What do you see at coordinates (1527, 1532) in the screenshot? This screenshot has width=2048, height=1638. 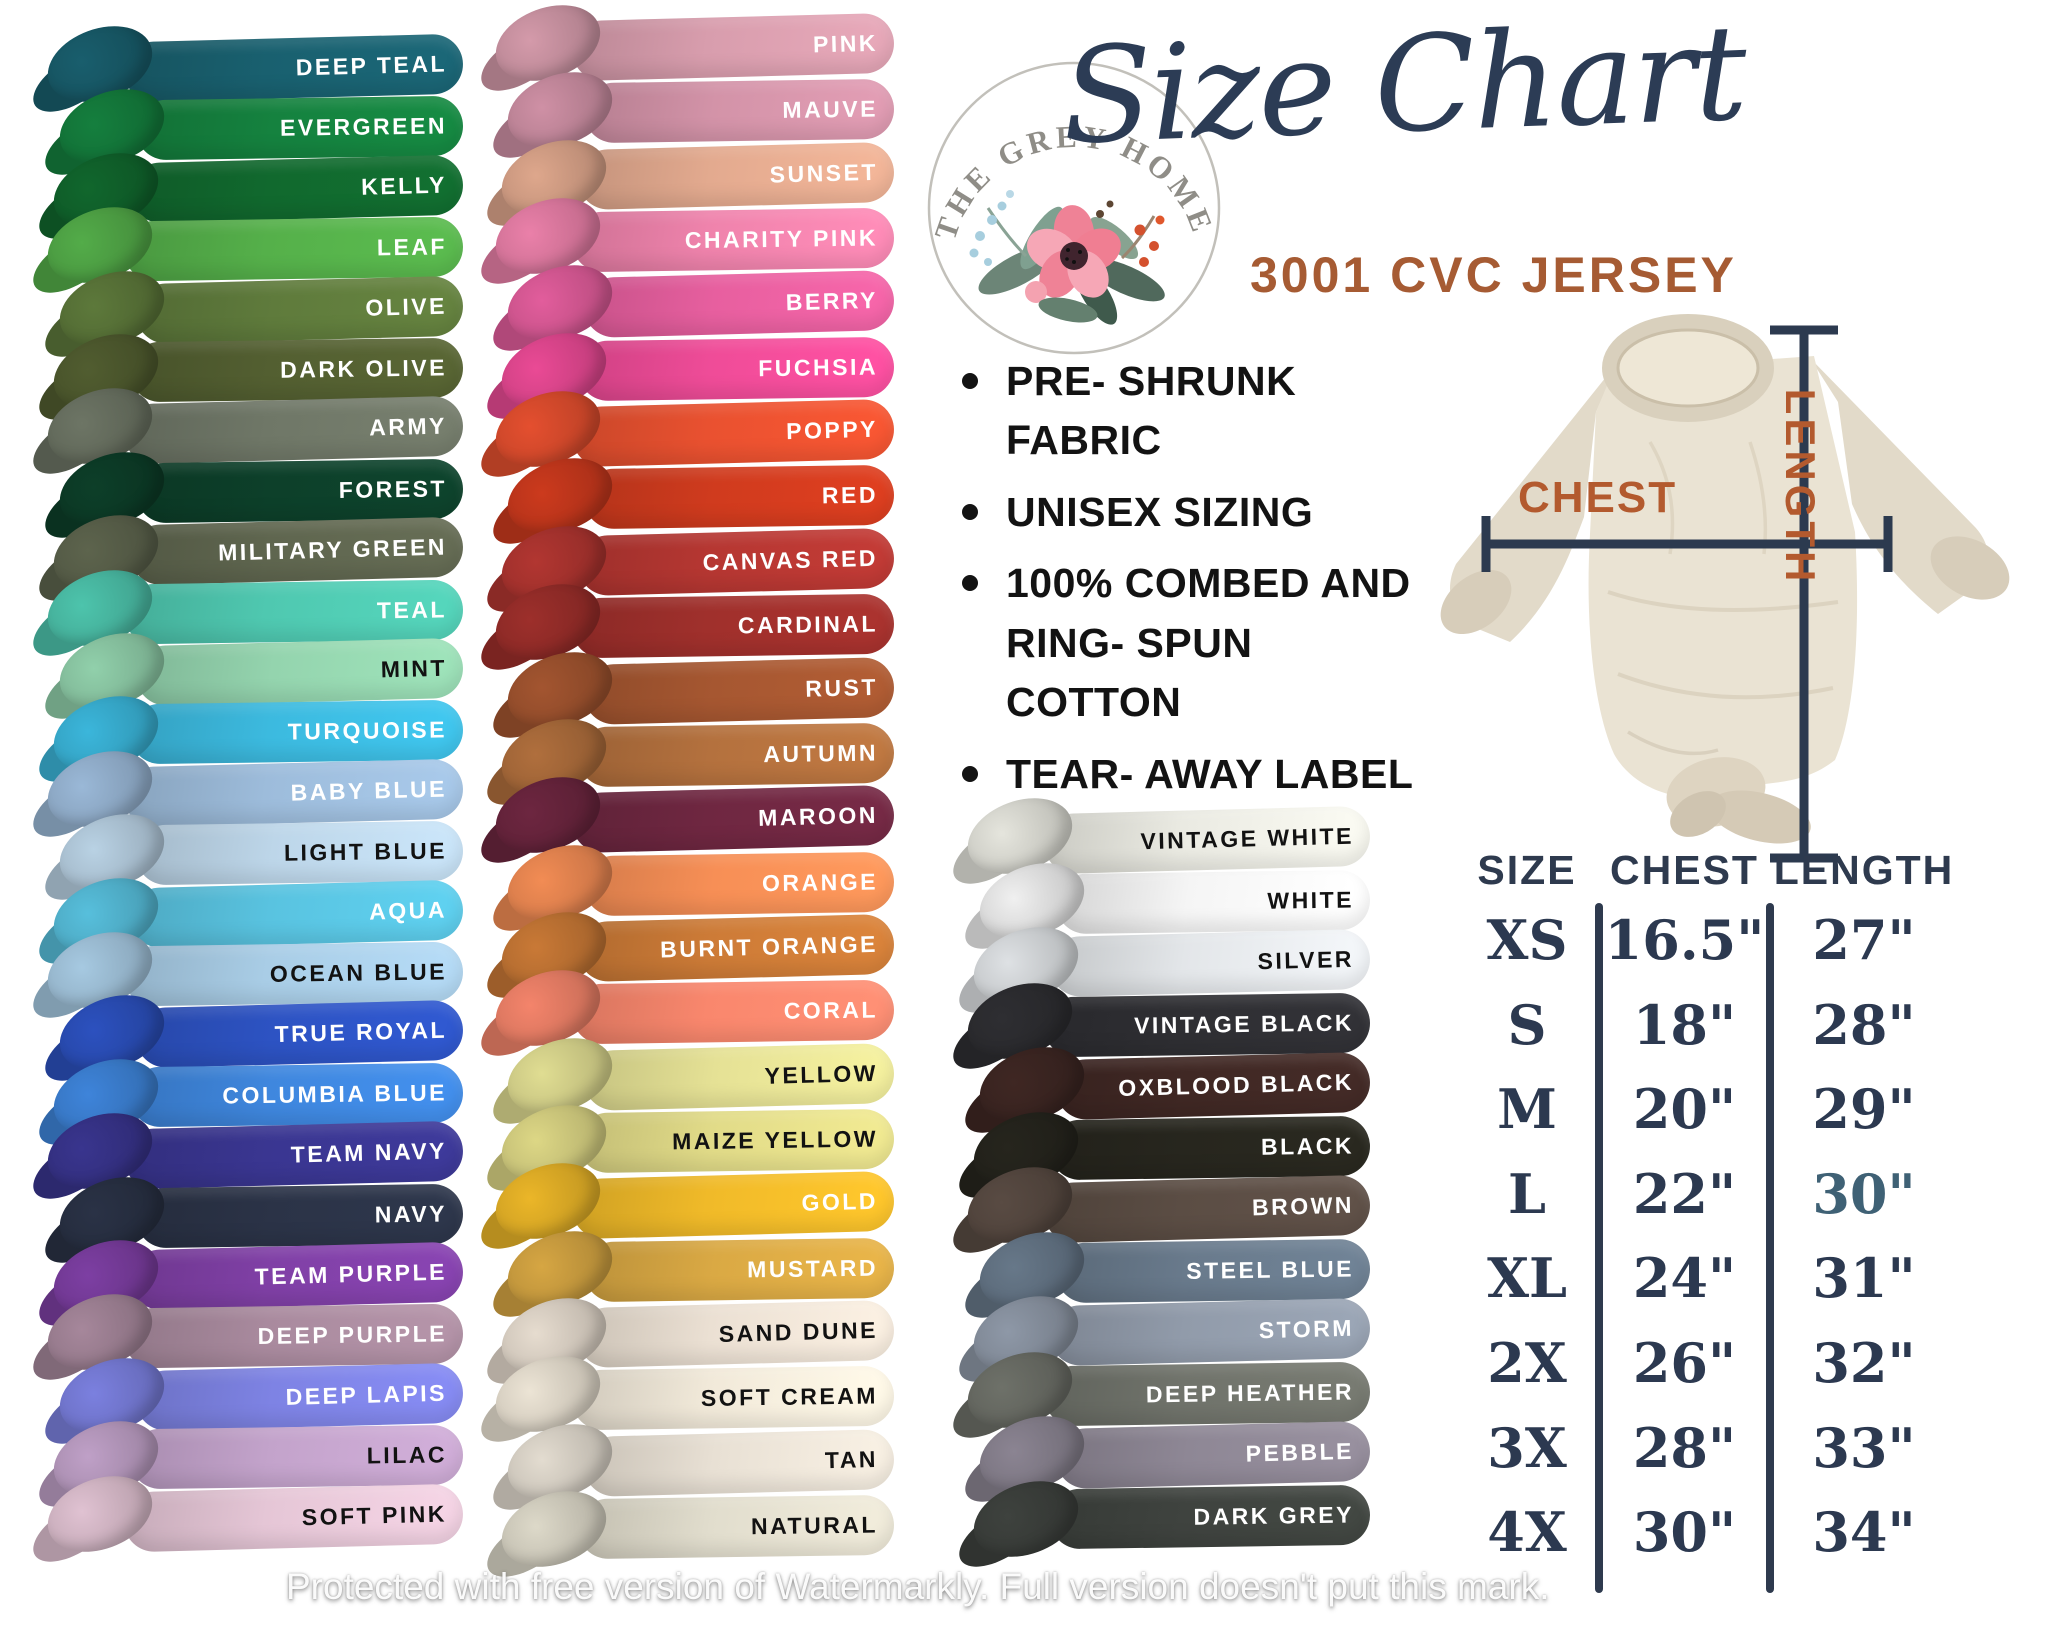 I see `size-table-cell-size: 4X` at bounding box center [1527, 1532].